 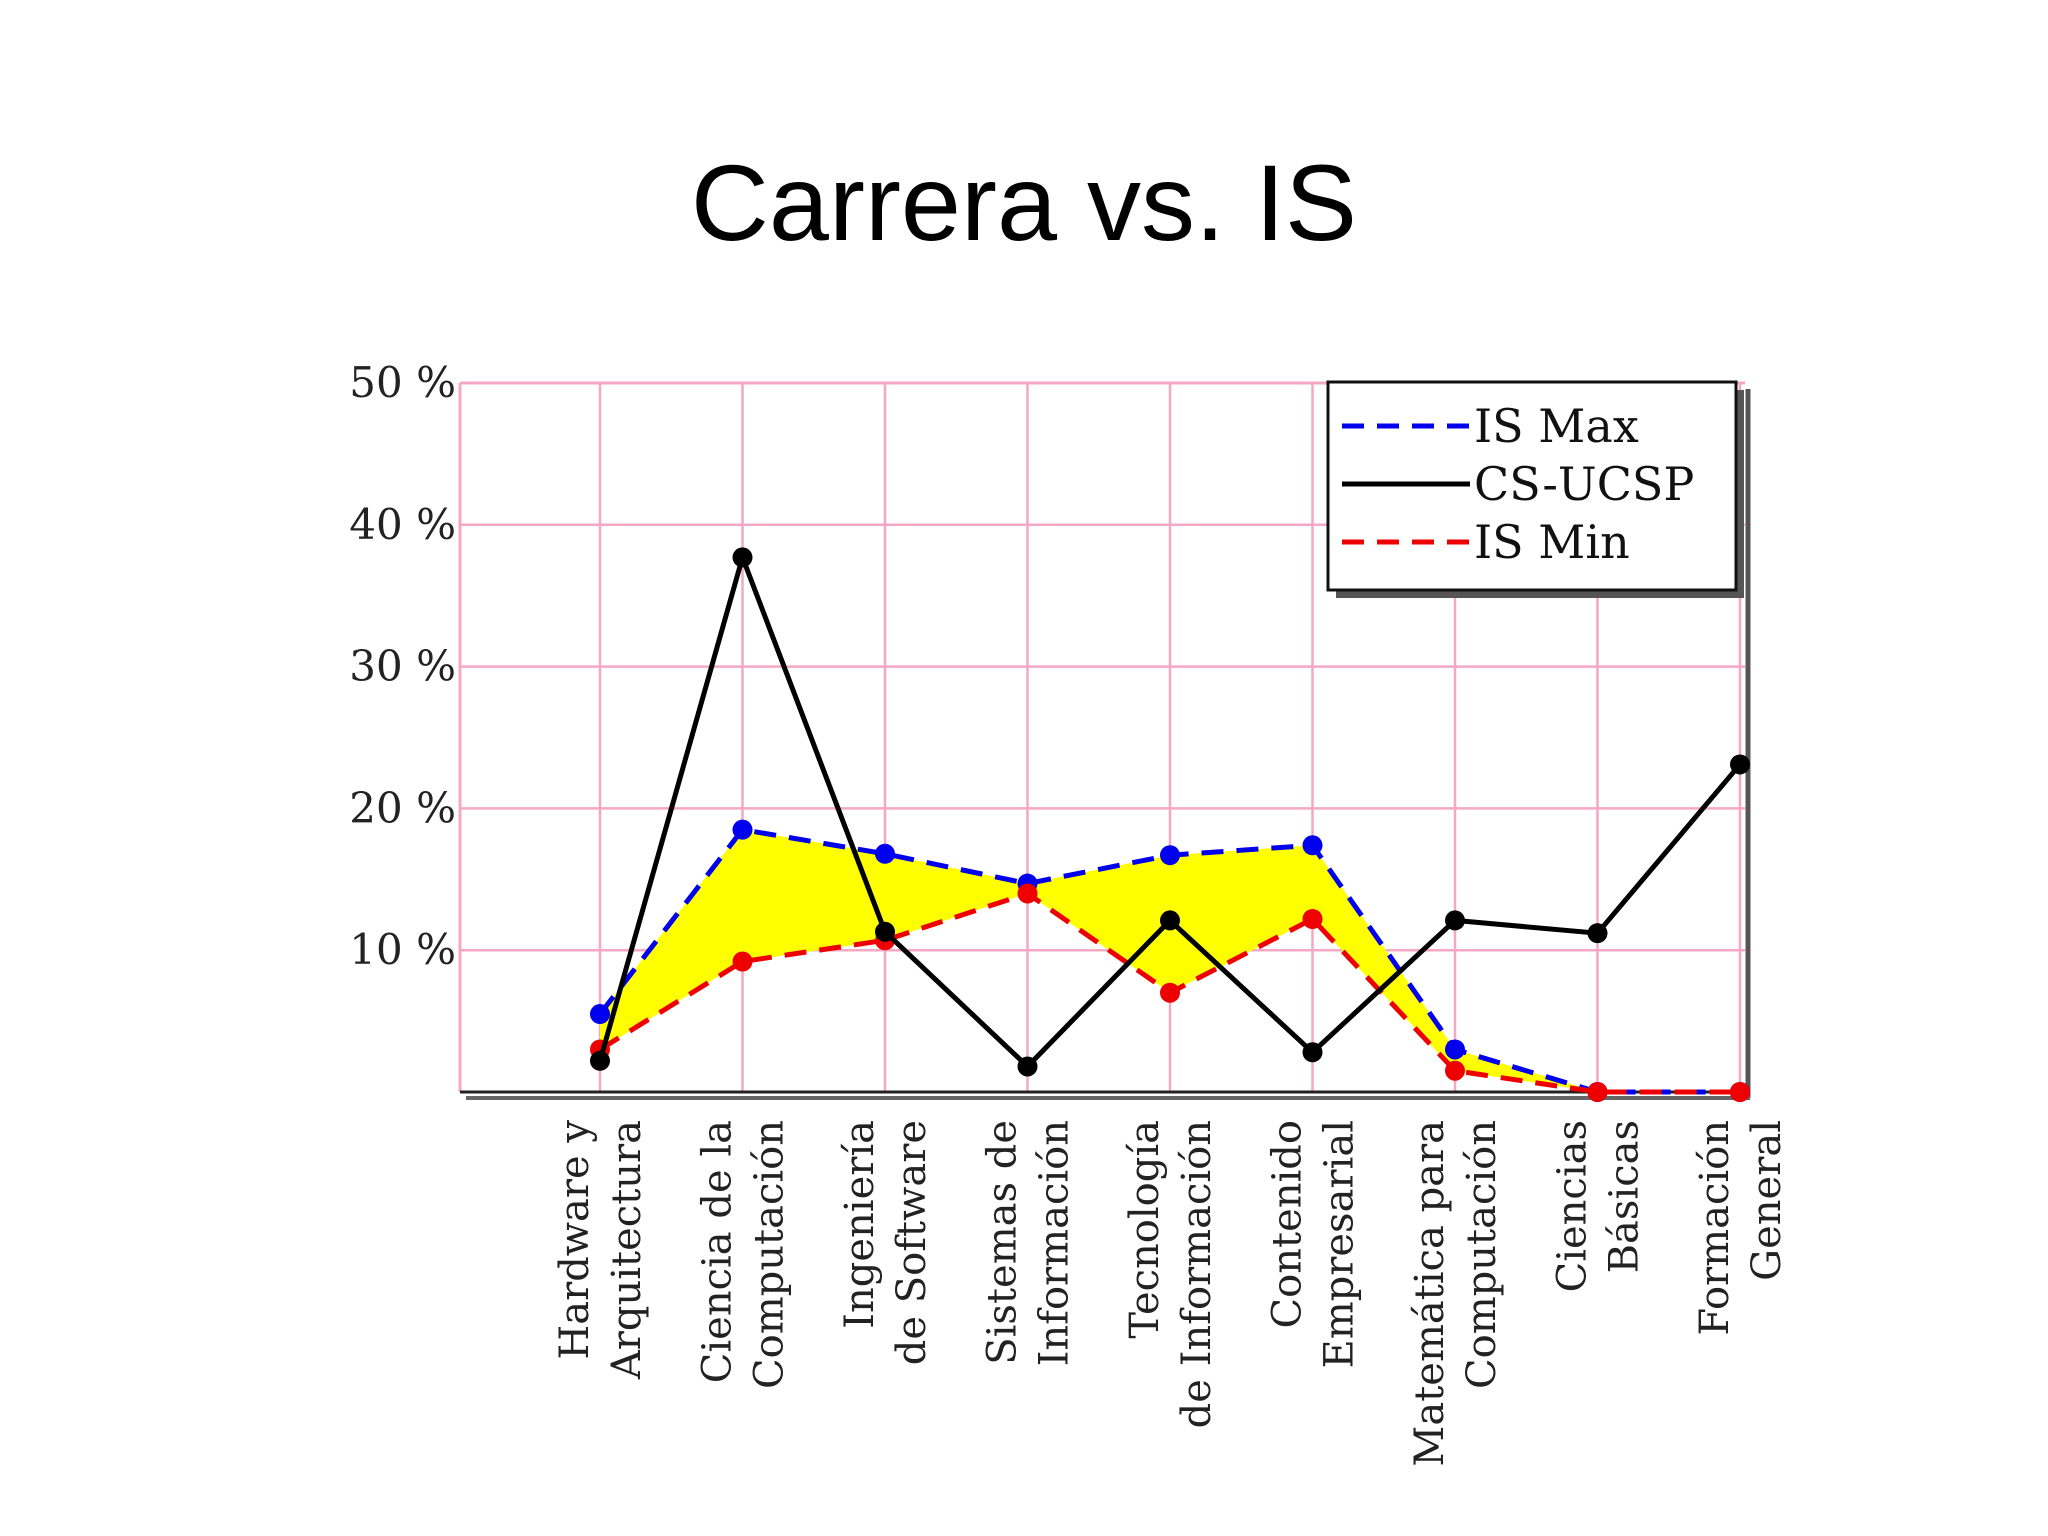 I want to click on legend-label-is-max: IS Max, so click(x=1556, y=426).